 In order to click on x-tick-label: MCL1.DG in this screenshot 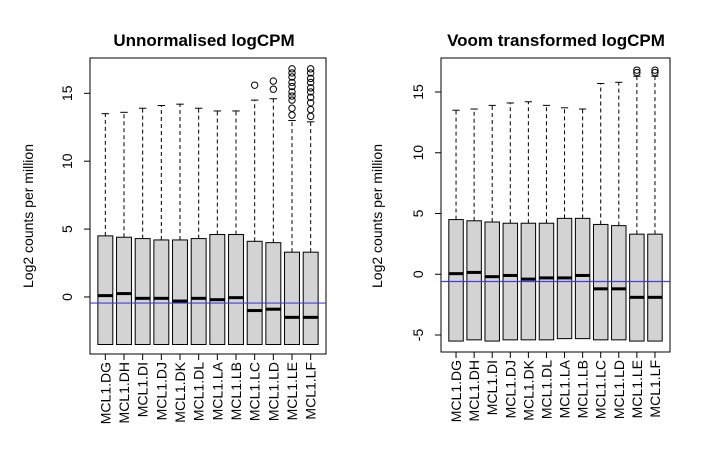, I will do `click(105, 393)`.